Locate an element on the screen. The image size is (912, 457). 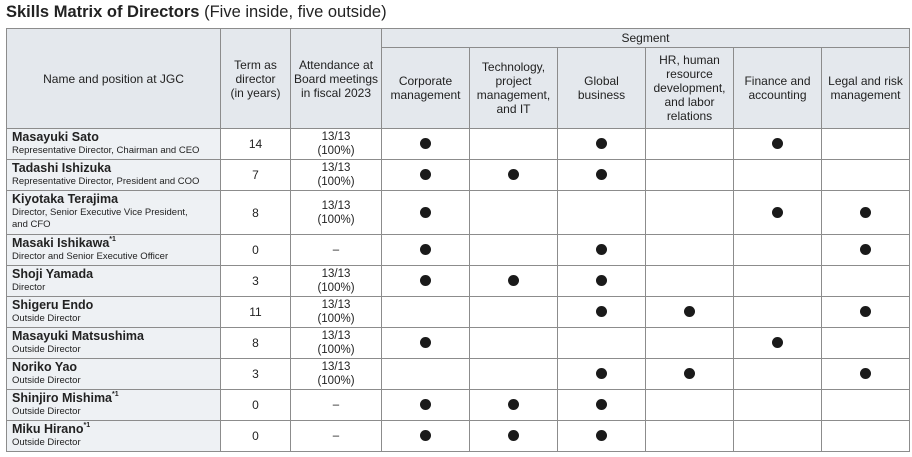
director-name: Shoji Yamada is located at coordinates (53, 274).